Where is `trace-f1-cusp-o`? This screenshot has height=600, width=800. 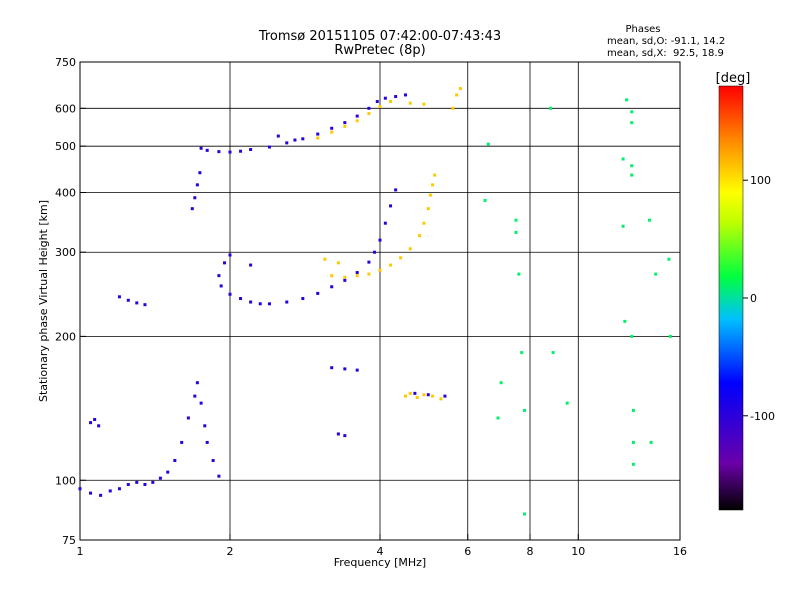 trace-f1-cusp-o is located at coordinates (196, 191).